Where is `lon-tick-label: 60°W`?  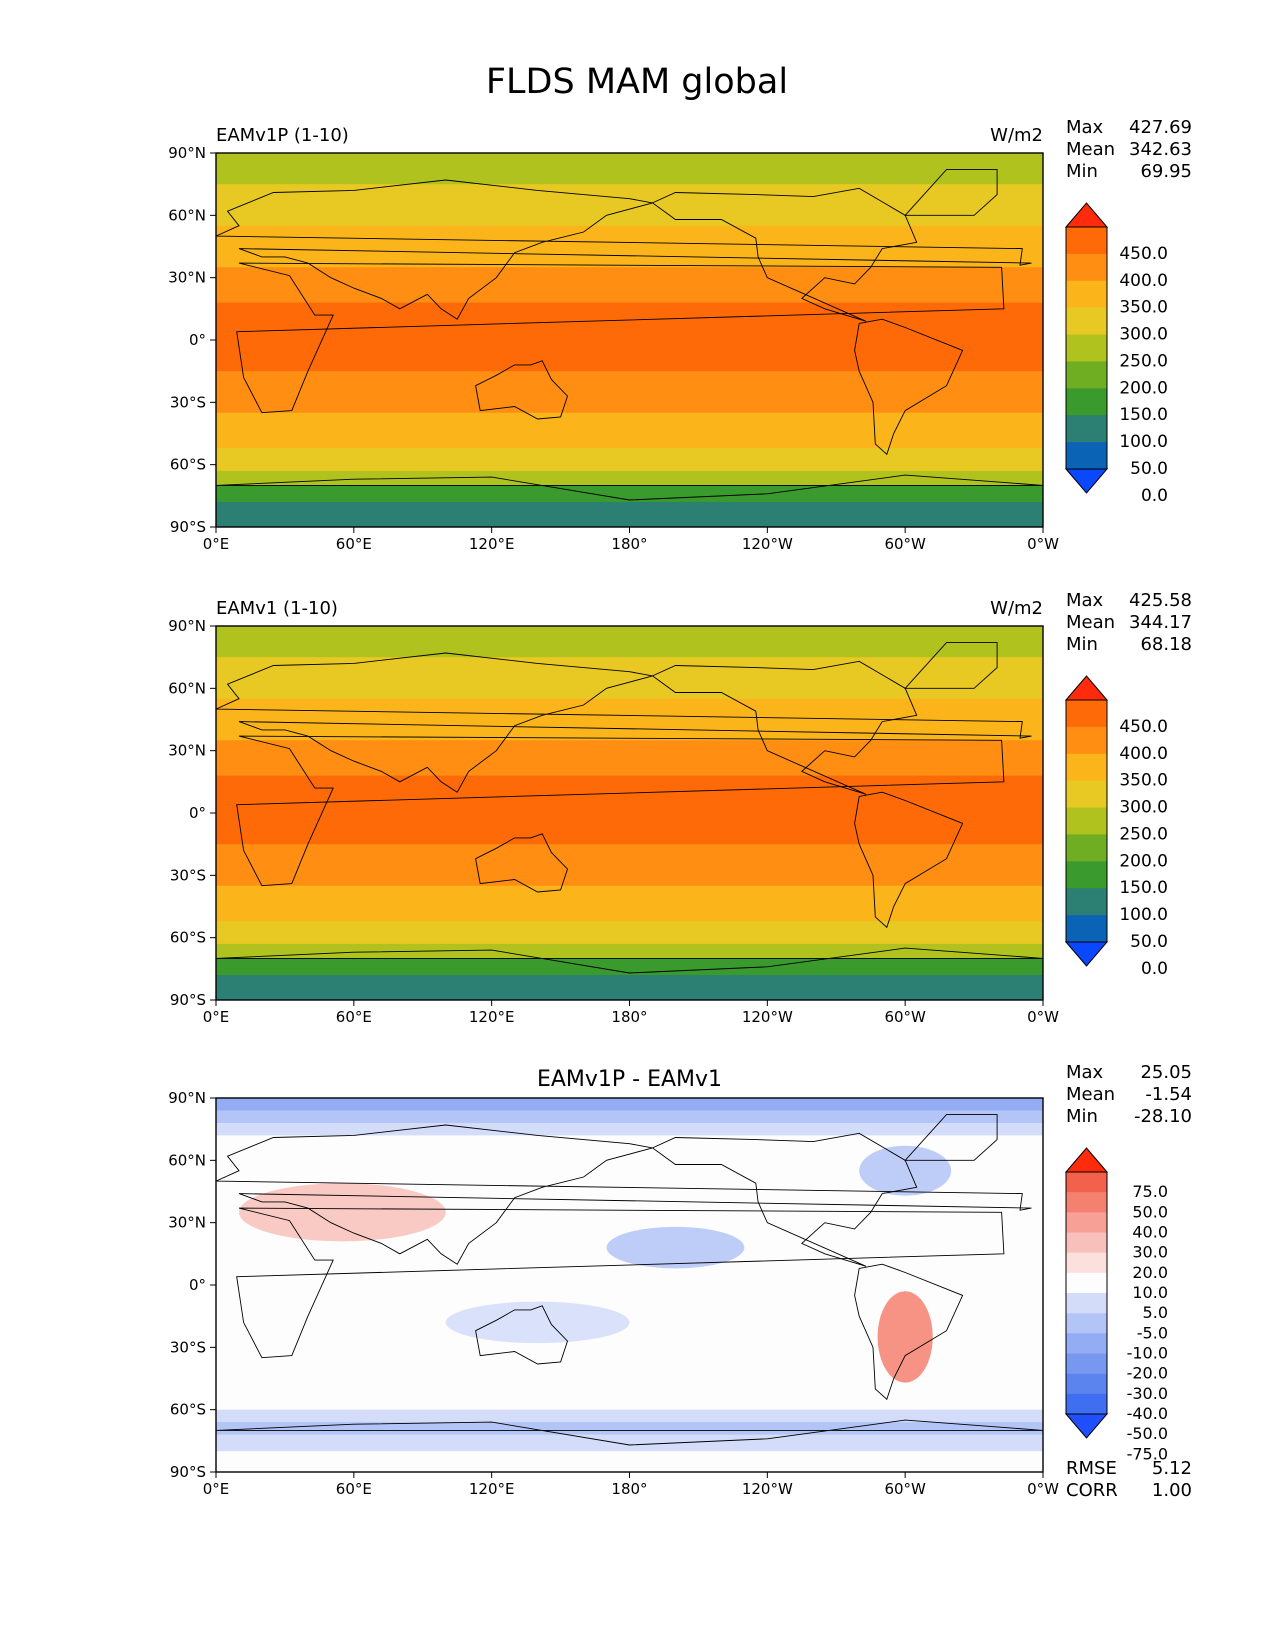
lon-tick-label: 60°W is located at coordinates (905, 1017).